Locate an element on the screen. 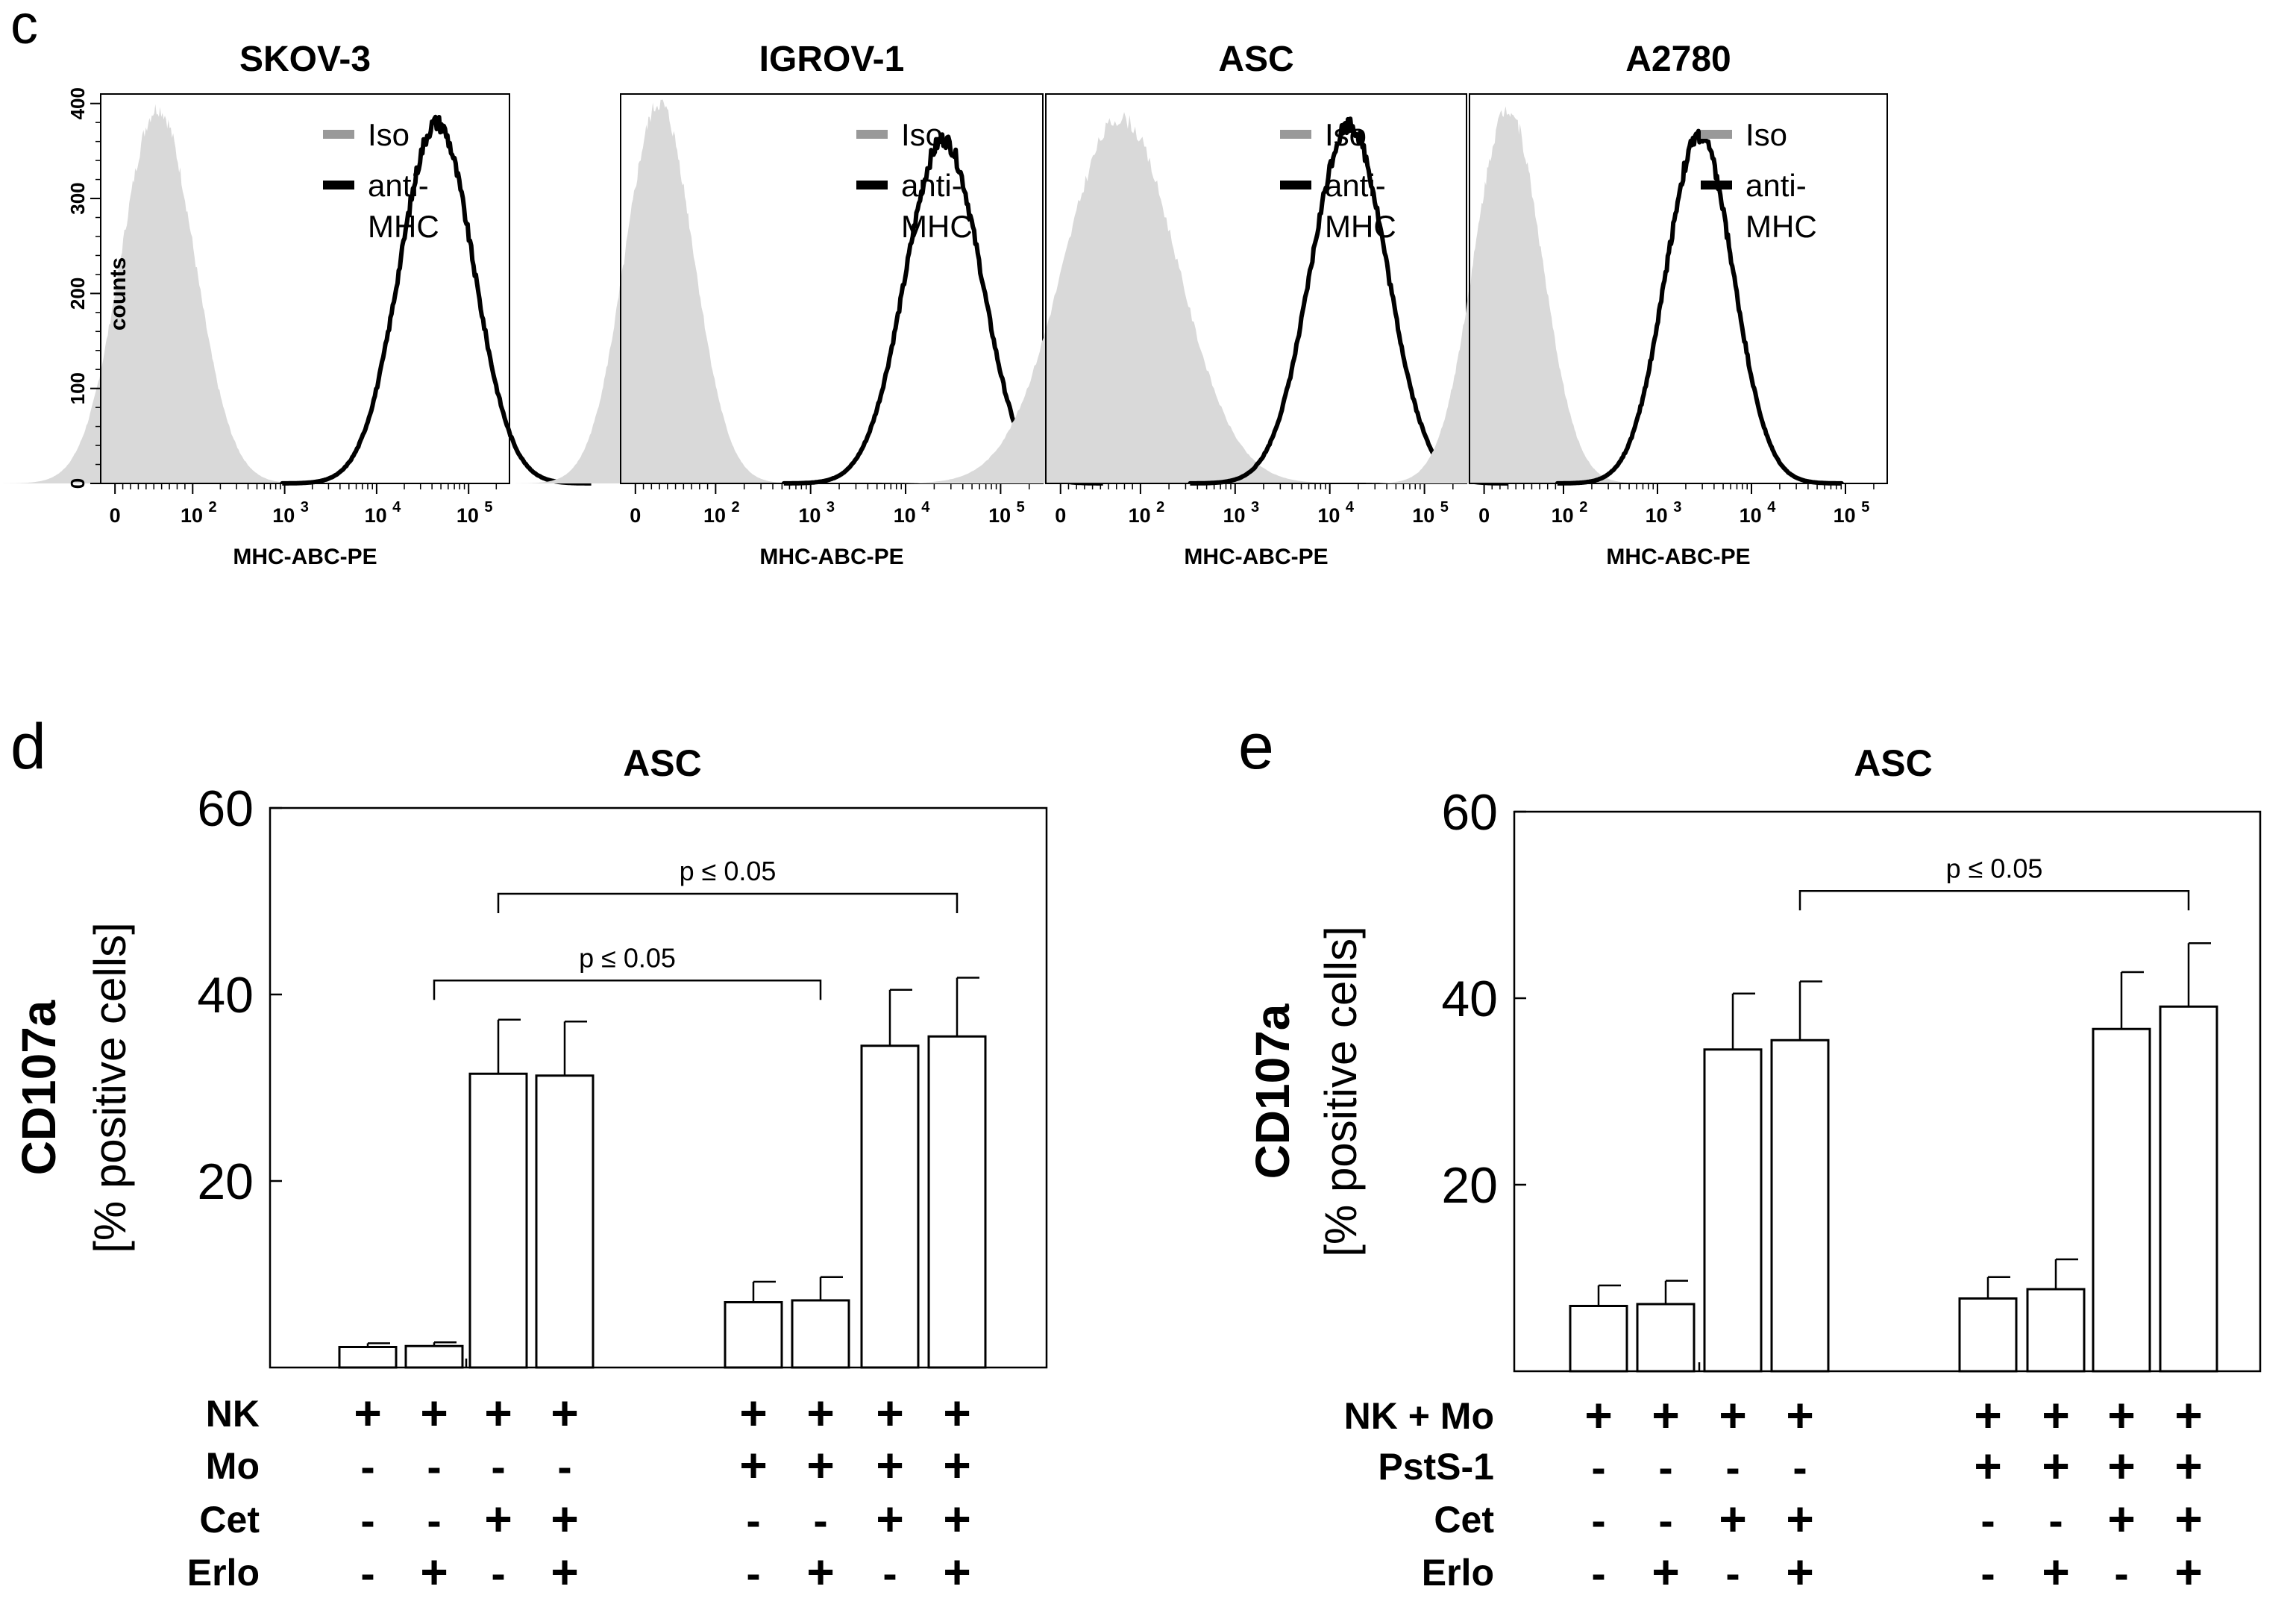 This screenshot has height=1604, width=2296. histogram-title: ASC is located at coordinates (1255, 59).